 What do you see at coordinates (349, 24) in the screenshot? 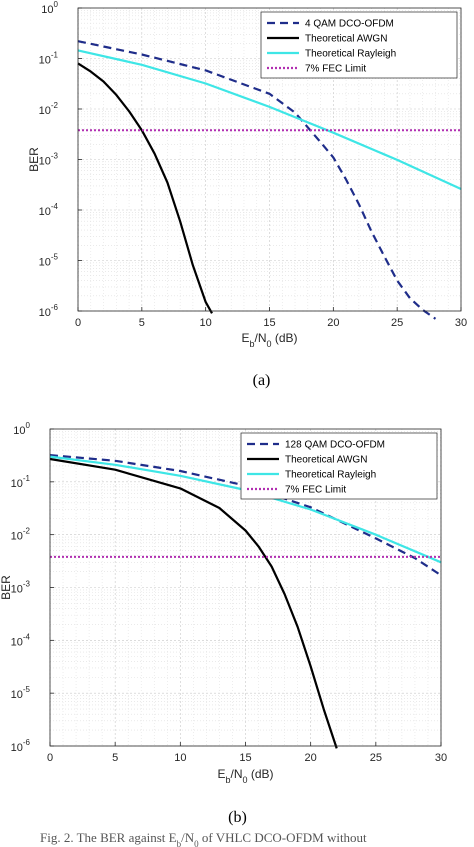
I see `legend-entry-label: 4 QAM DCO-OFDM` at bounding box center [349, 24].